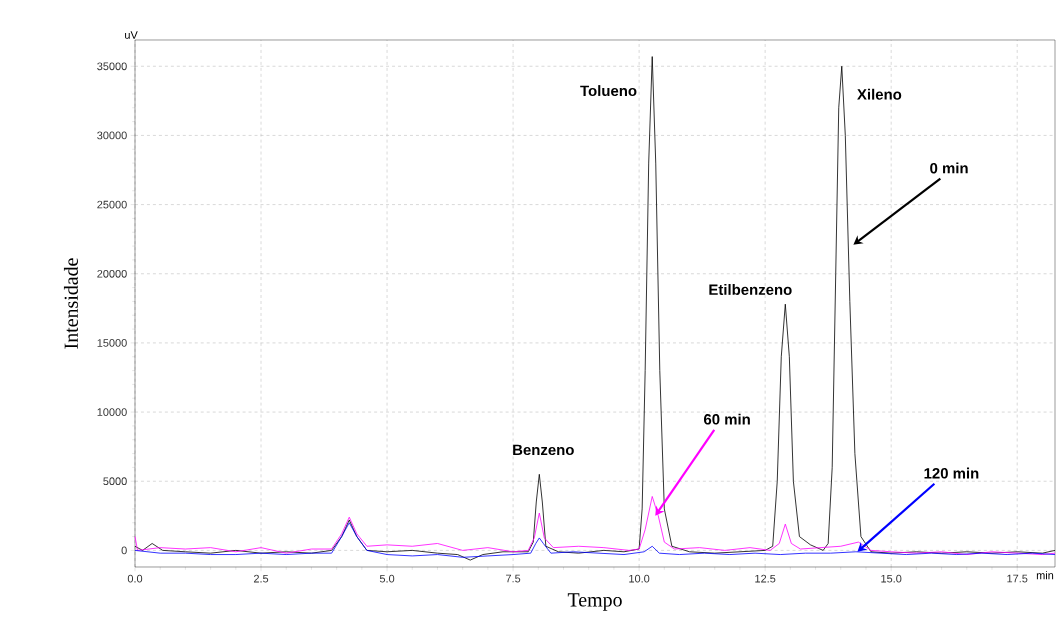 The height and width of the screenshot is (639, 1057). I want to click on y-tick-label: 0, so click(124, 550).